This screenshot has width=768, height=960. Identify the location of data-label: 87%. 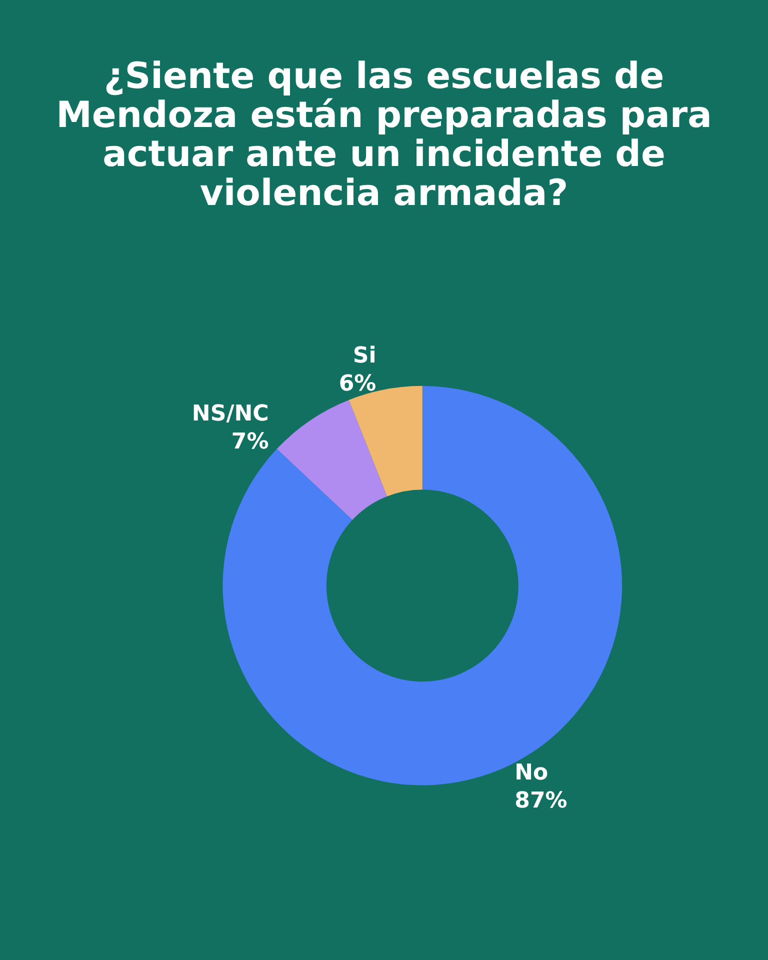
(541, 801).